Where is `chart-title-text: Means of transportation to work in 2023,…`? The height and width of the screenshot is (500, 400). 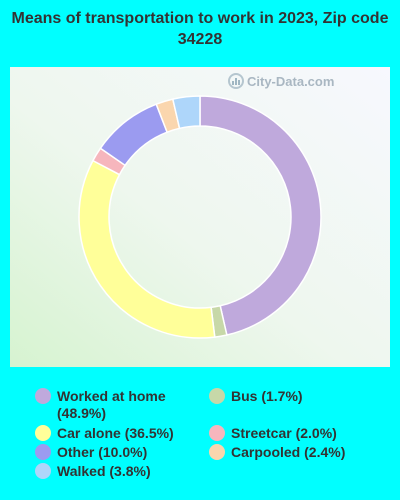 chart-title-text: Means of transportation to work in 2023,… is located at coordinates (200, 29).